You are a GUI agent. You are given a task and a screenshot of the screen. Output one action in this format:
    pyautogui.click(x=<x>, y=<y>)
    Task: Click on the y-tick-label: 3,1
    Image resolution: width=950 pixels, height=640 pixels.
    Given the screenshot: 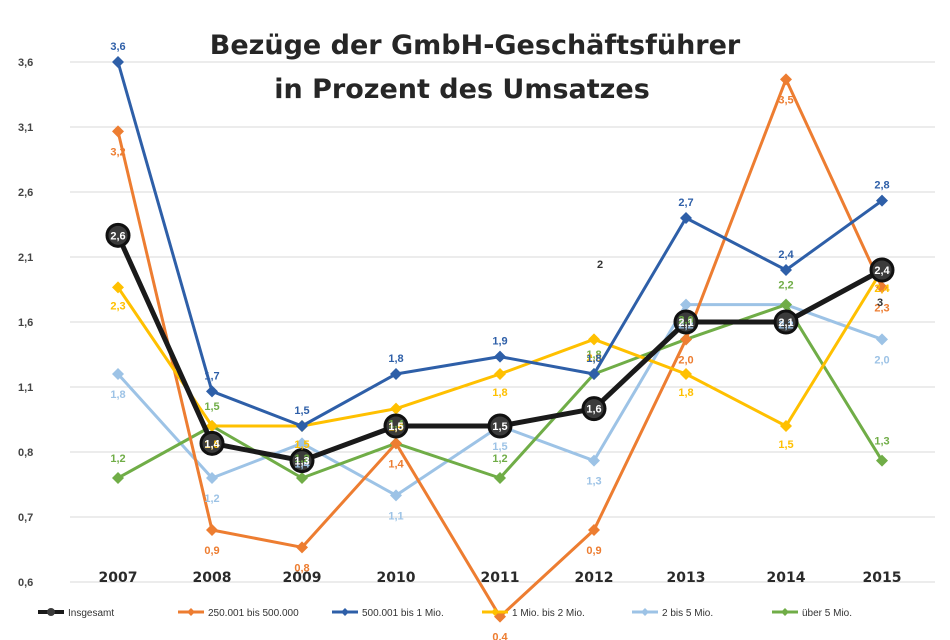 What is the action you would take?
    pyautogui.click(x=25, y=128)
    